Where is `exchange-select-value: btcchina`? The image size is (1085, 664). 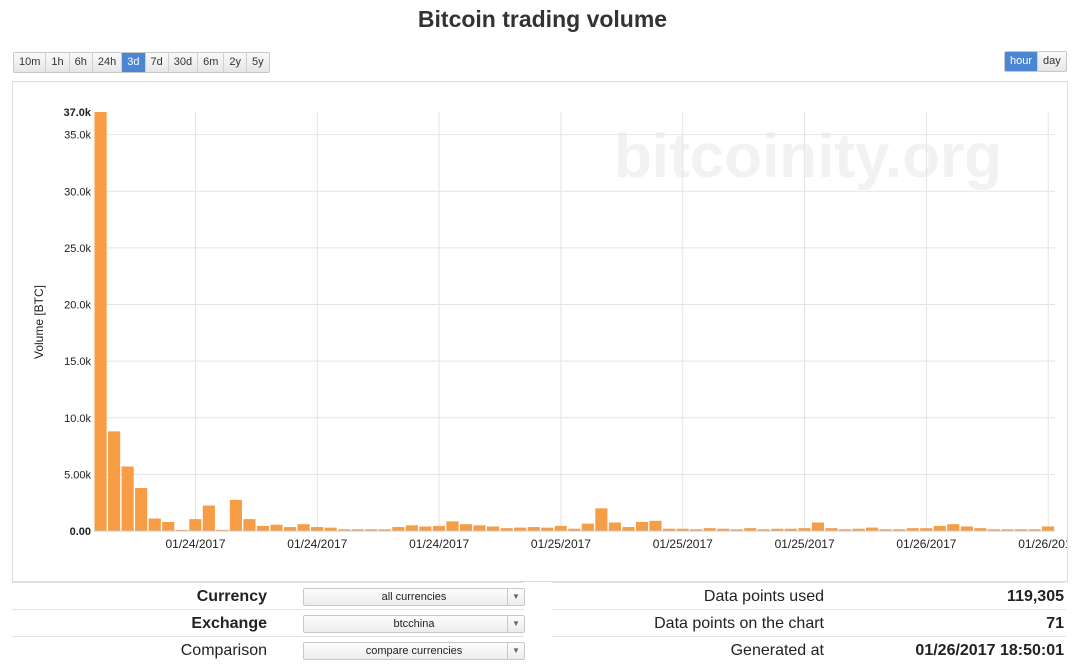
exchange-select-value: btcchina is located at coordinates (414, 624).